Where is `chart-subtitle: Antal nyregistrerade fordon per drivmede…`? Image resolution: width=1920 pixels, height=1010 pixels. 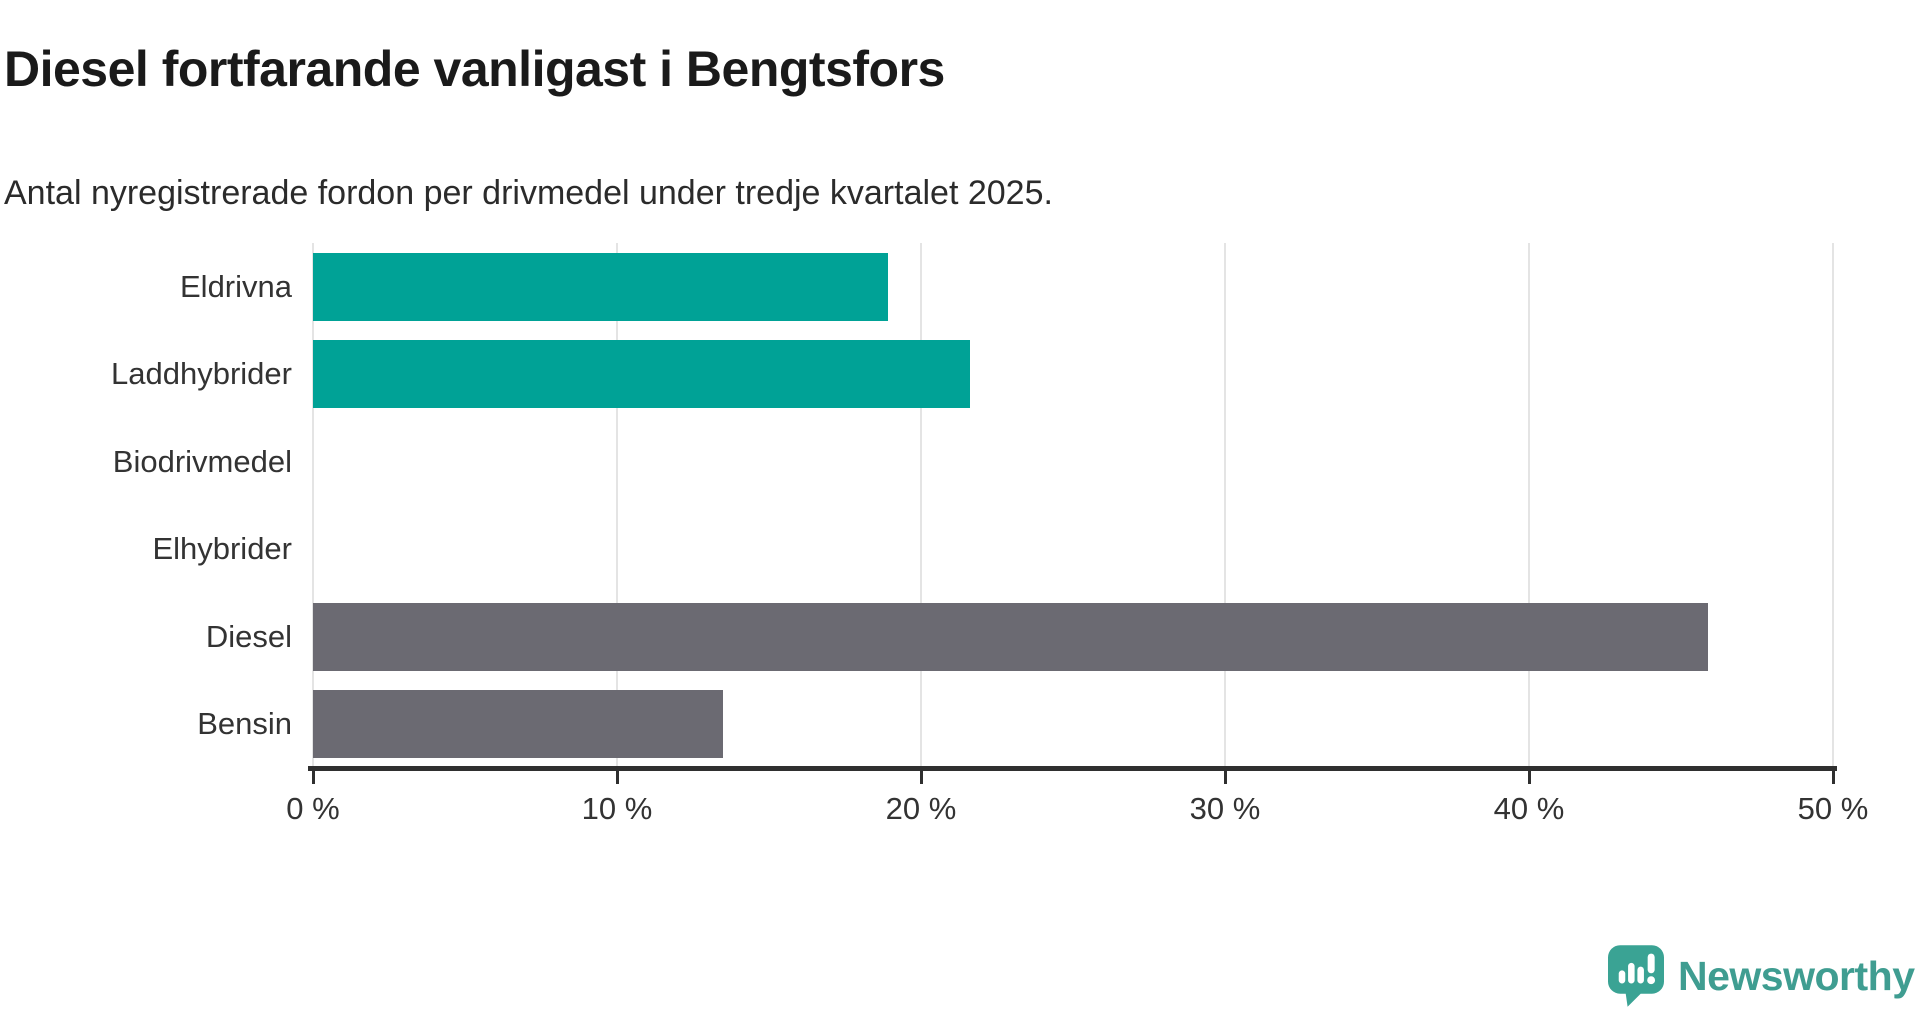 chart-subtitle: Antal nyregistrerade fordon per drivmede… is located at coordinates (528, 193).